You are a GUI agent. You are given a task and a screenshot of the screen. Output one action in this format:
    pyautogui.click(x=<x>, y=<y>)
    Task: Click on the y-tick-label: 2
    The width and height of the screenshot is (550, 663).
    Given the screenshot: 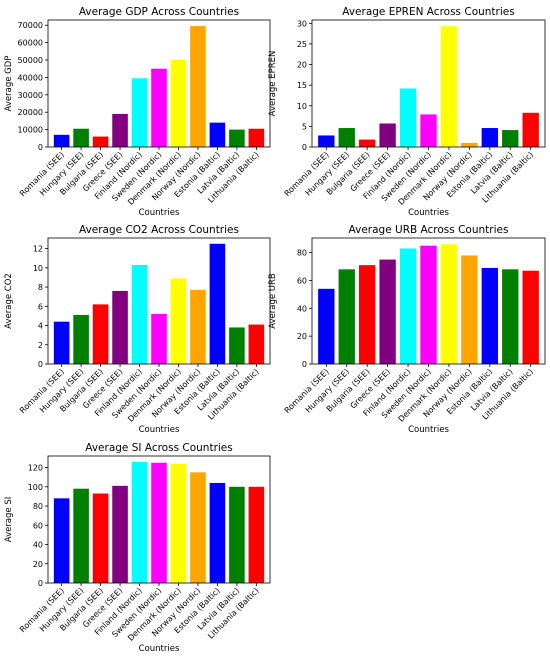 What is the action you would take?
    pyautogui.click(x=40, y=345)
    